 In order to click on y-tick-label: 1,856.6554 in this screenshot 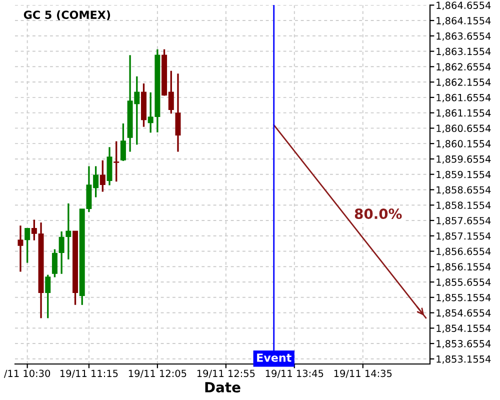, I will do `click(463, 252)`.